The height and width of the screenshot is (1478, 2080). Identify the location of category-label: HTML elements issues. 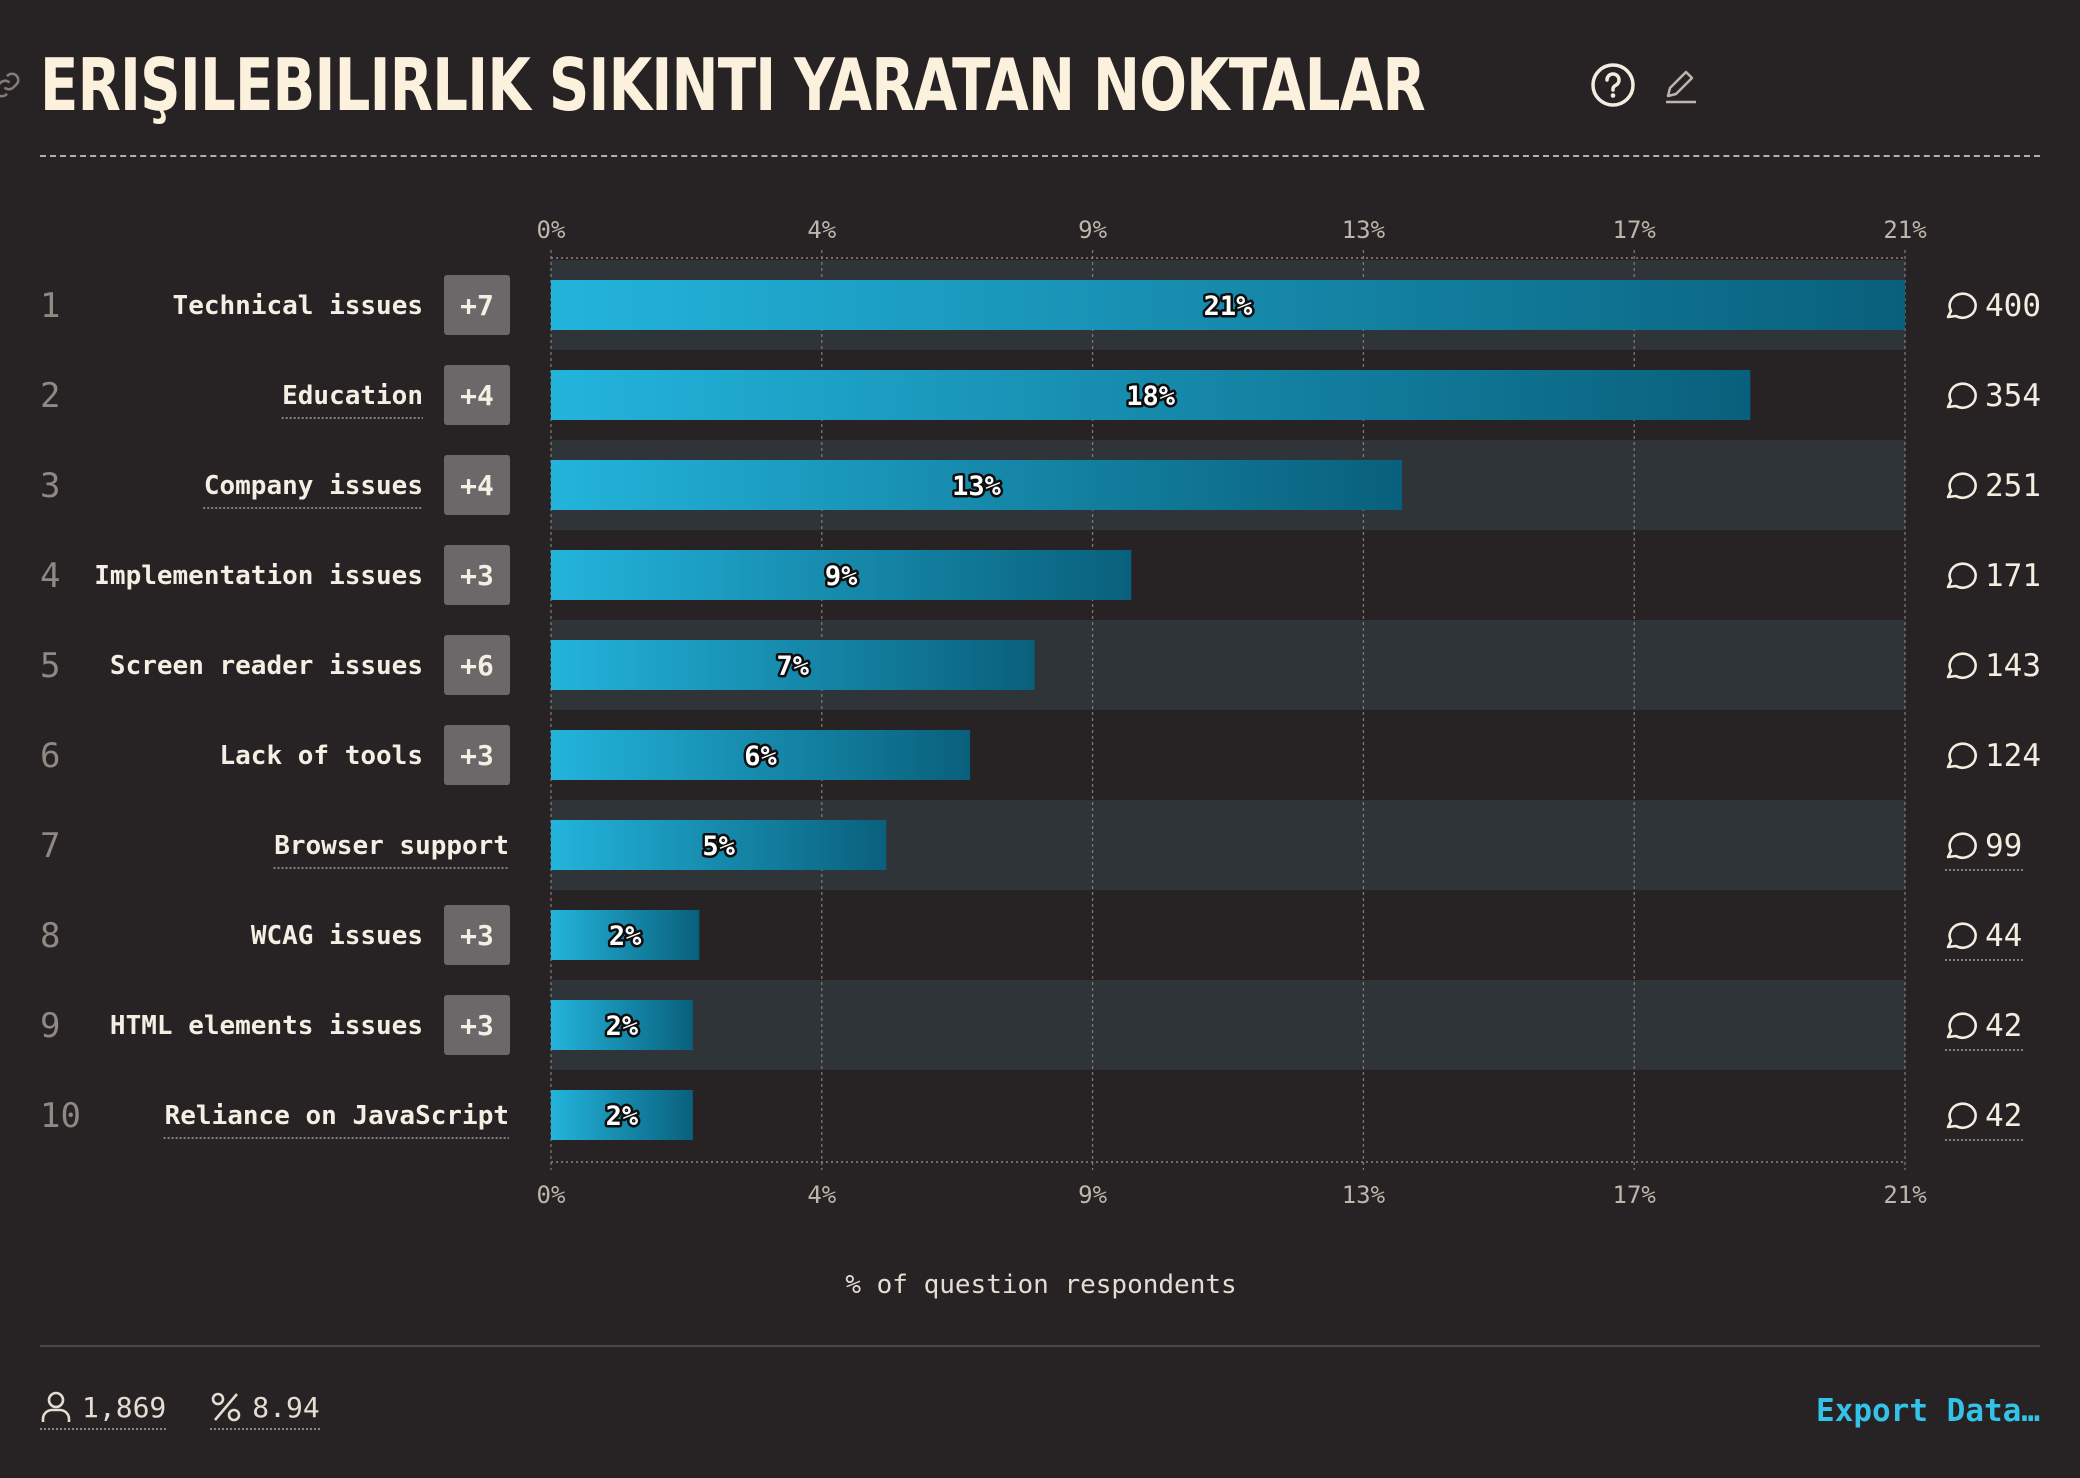
(266, 1026).